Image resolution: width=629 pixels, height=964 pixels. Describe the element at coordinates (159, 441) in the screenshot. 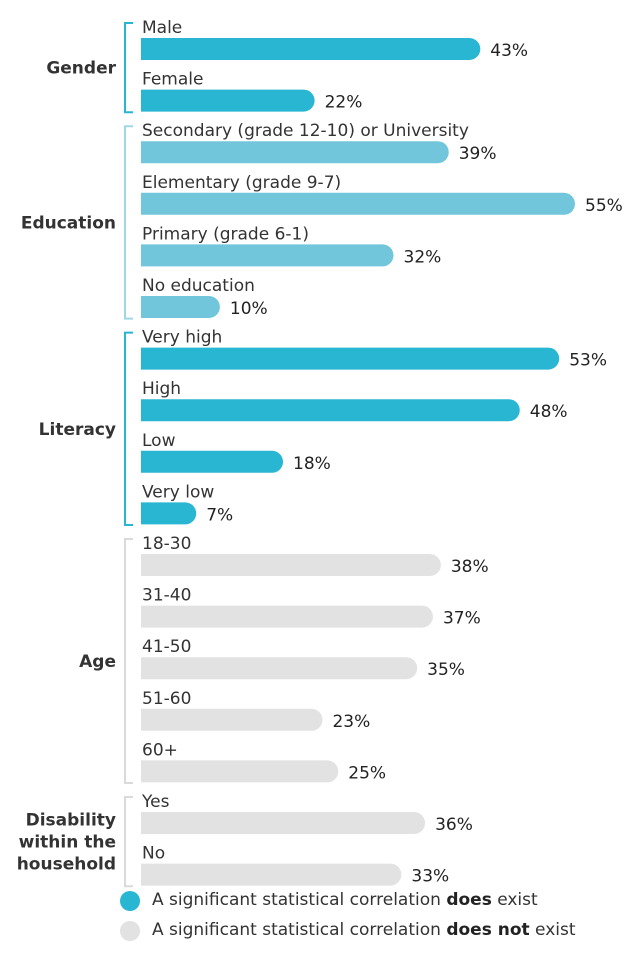

I see `bar-category-label: Low` at that location.